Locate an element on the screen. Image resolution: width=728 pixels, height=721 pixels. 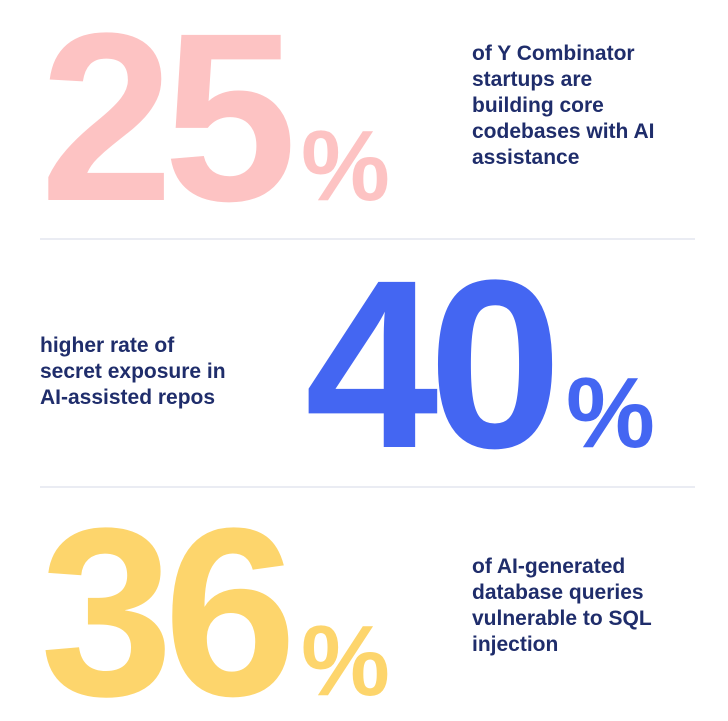
stat-number: 36 is located at coordinates (164, 599).